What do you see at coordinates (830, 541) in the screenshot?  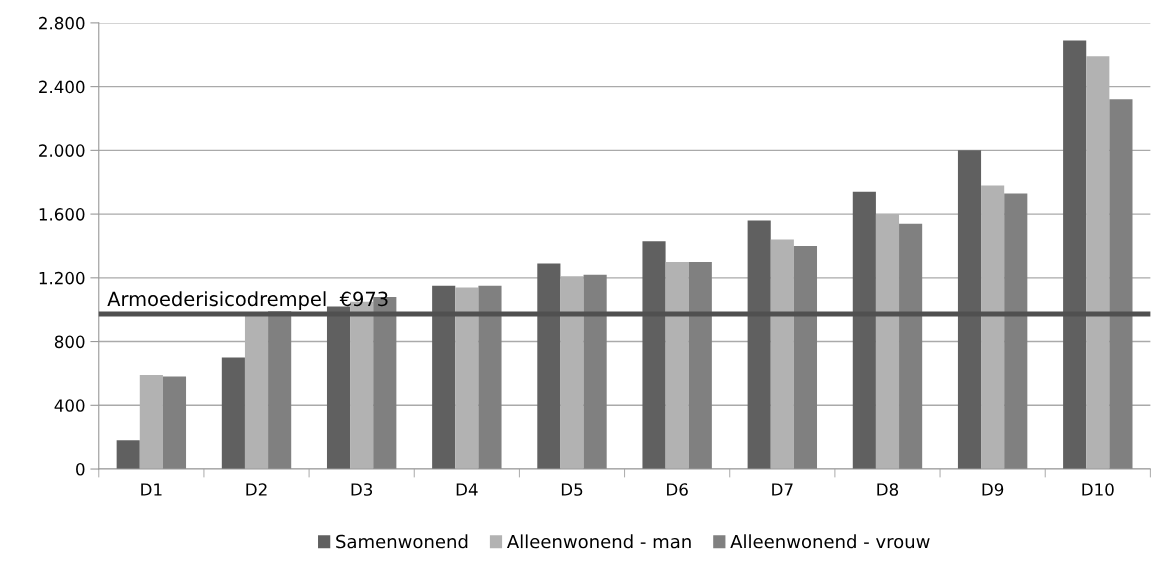 I see `legend-label: Alleenwonend - vrouw` at bounding box center [830, 541].